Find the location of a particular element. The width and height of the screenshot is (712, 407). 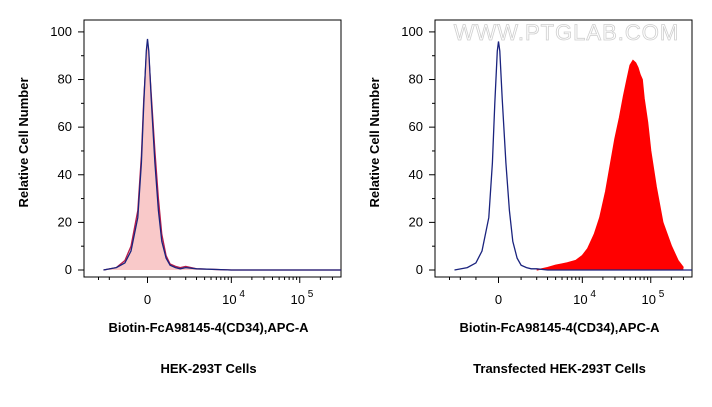

panel-caption: Transfected HEK-293T Cells is located at coordinates (559, 368).